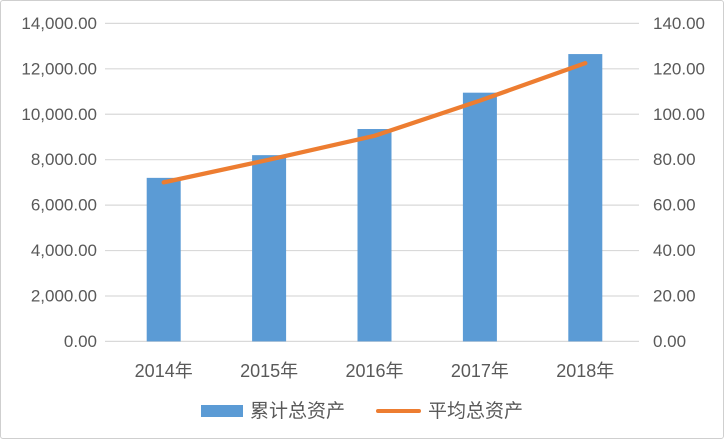 The width and height of the screenshot is (724, 439). Describe the element at coordinates (476, 411) in the screenshot. I see `legend-label-average-assets: 平均总资产` at that location.